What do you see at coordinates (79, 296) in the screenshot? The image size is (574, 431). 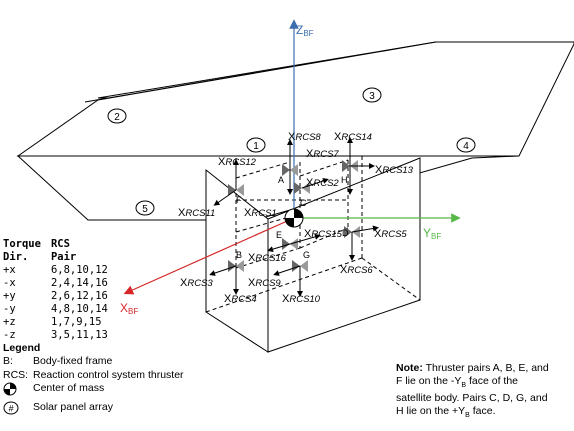 I see `rcs-pair: 2,6,12,16` at bounding box center [79, 296].